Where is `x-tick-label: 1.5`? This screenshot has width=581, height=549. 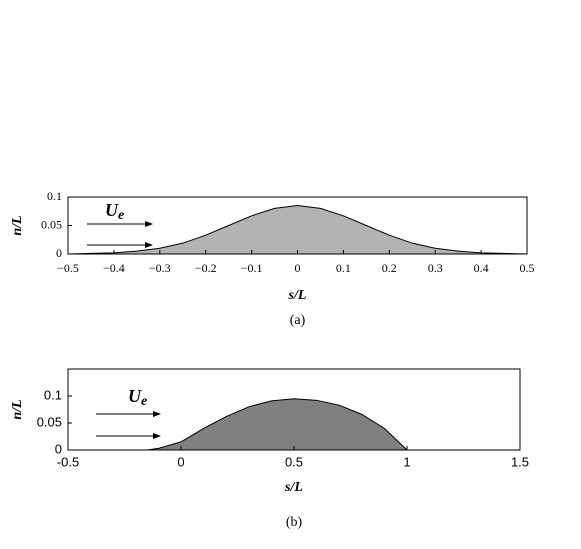 x-tick-label: 1.5 is located at coordinates (520, 461).